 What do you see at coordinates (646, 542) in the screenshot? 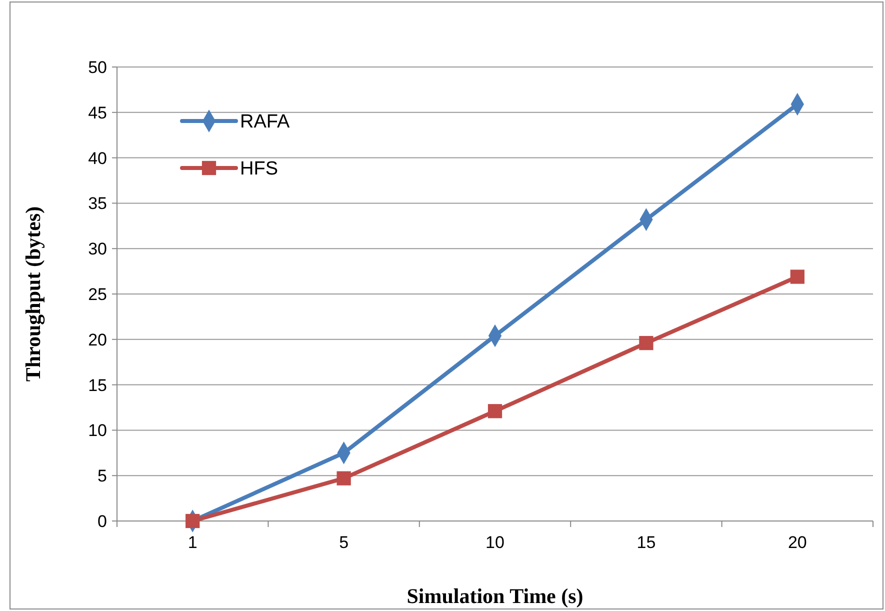
I see `x-tick-label: 15` at bounding box center [646, 542].